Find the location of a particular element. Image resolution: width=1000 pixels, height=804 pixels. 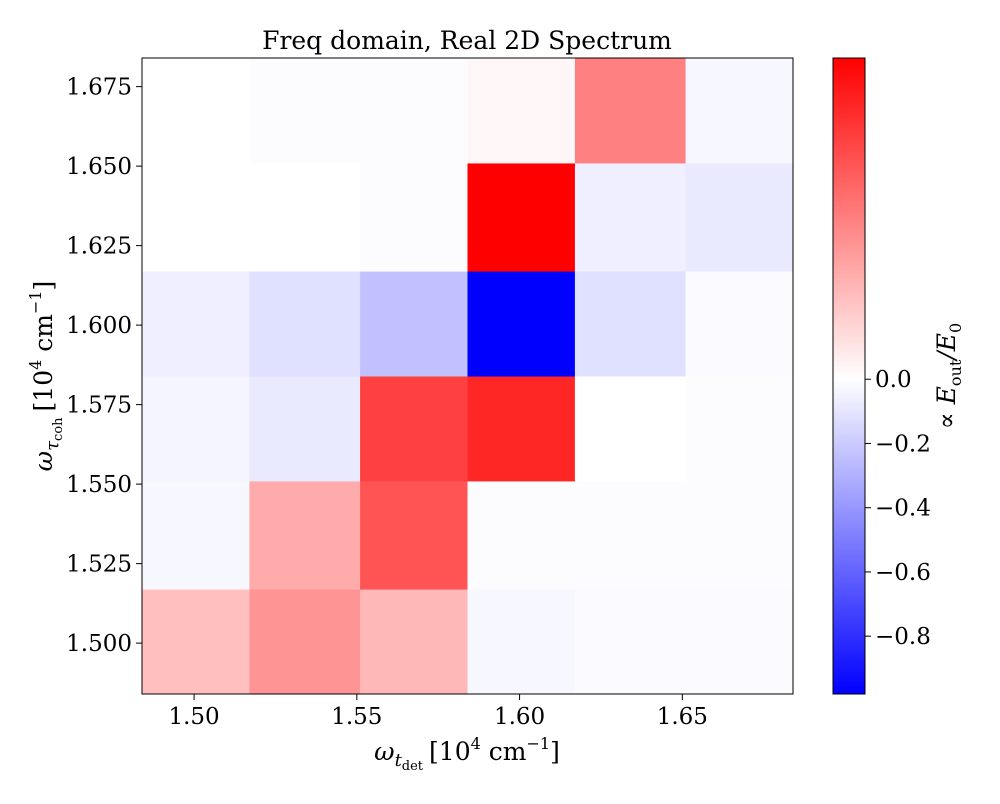

heatmap-cell-r5-c3 is located at coordinates (521, 111).